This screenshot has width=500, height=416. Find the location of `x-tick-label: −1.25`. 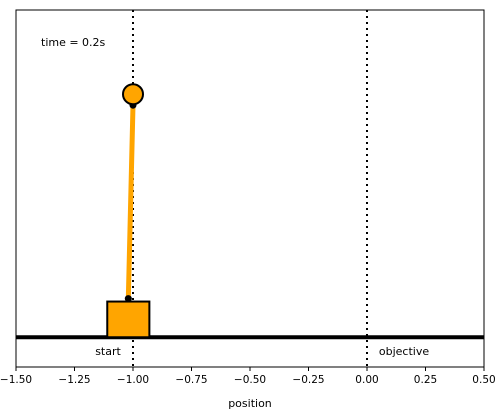

x-tick-label: −1.25 is located at coordinates (74, 380).